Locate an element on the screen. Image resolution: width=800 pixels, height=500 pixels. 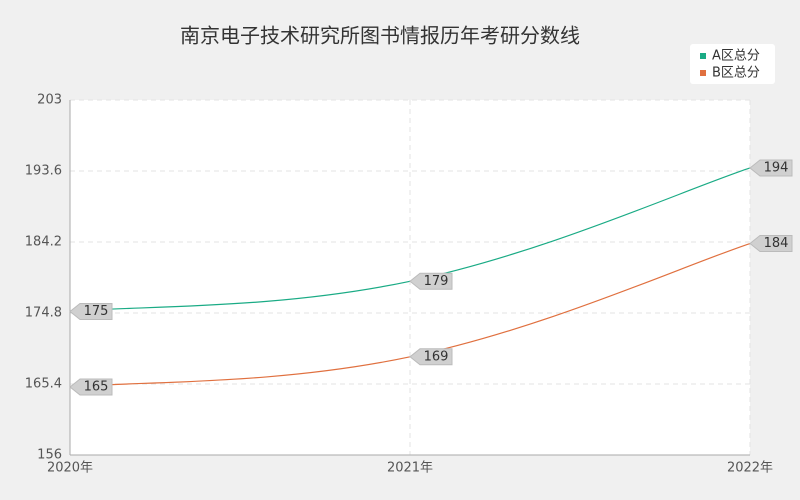
y-tick-label: 193.6 is located at coordinates (43, 171).